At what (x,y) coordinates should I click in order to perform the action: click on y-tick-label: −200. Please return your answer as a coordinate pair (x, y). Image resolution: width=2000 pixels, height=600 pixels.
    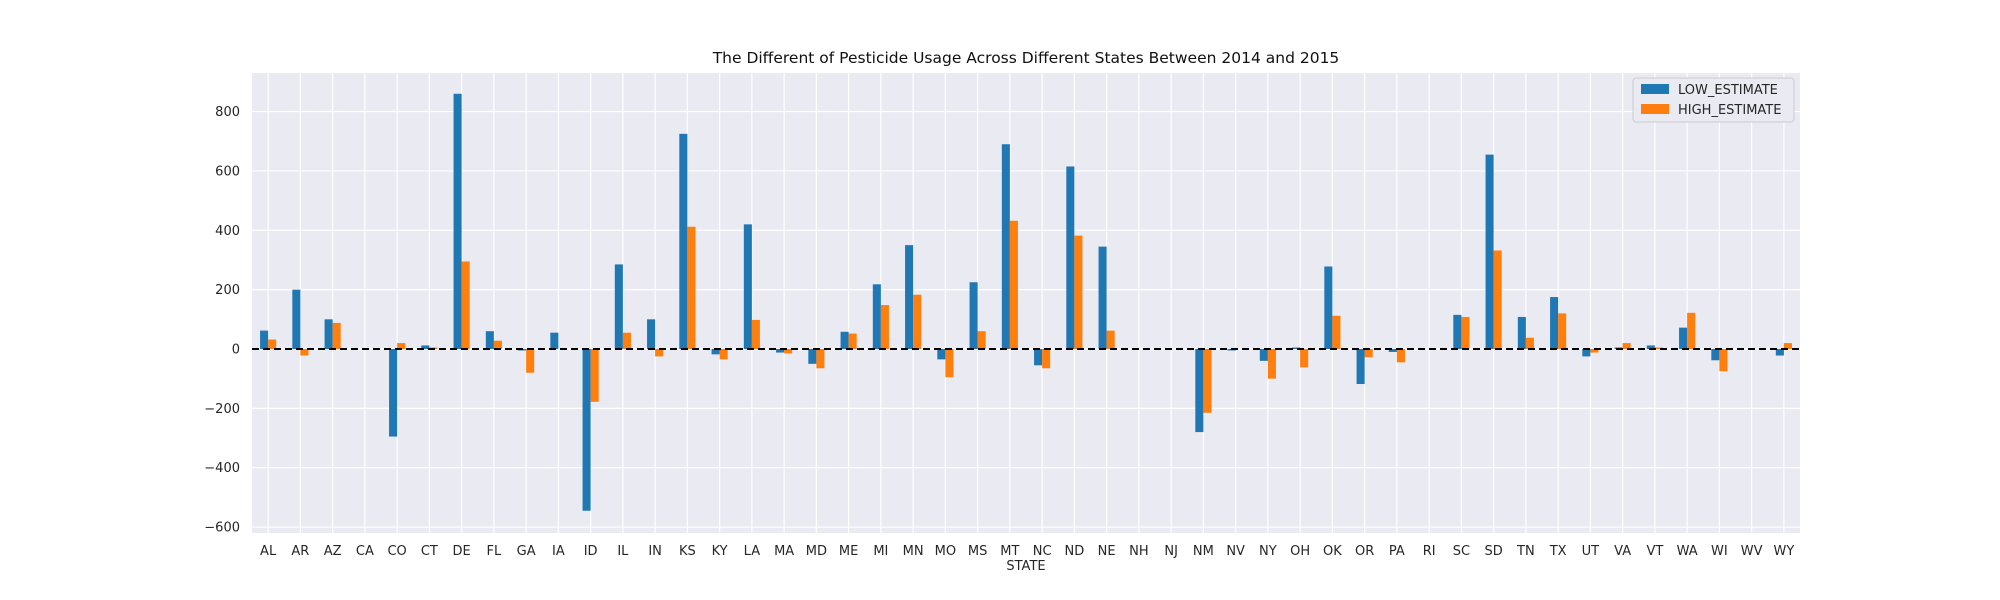
    Looking at the image, I should click on (222, 409).